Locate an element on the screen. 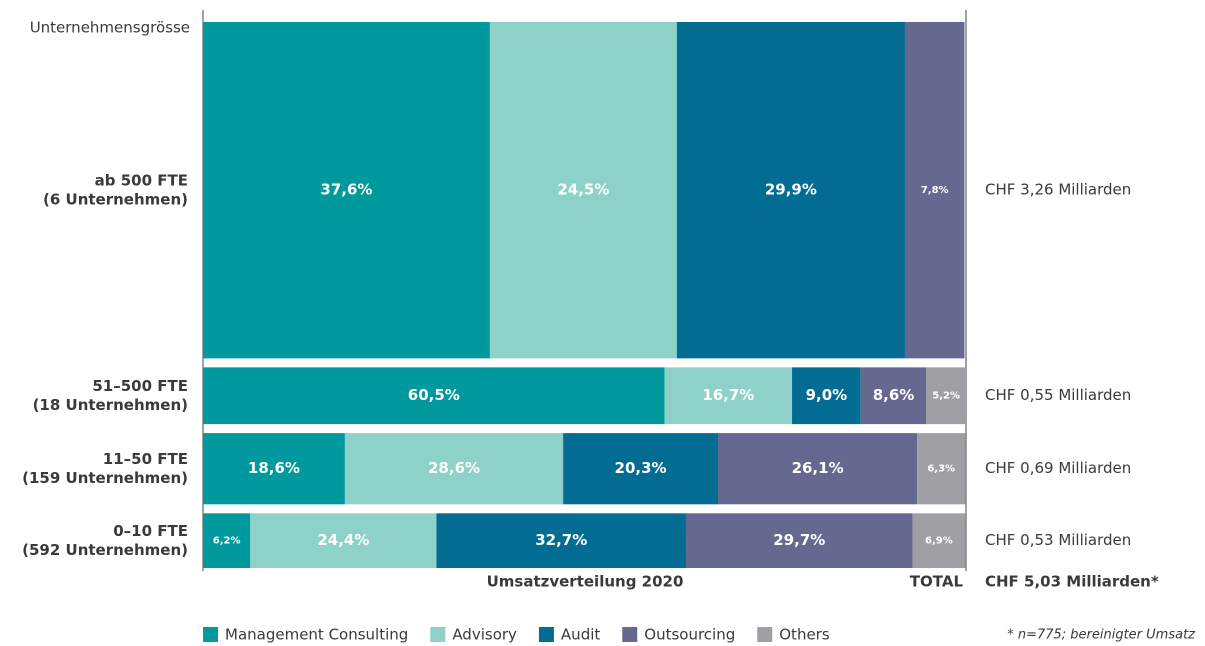  value-label: 6,9% is located at coordinates (939, 541).